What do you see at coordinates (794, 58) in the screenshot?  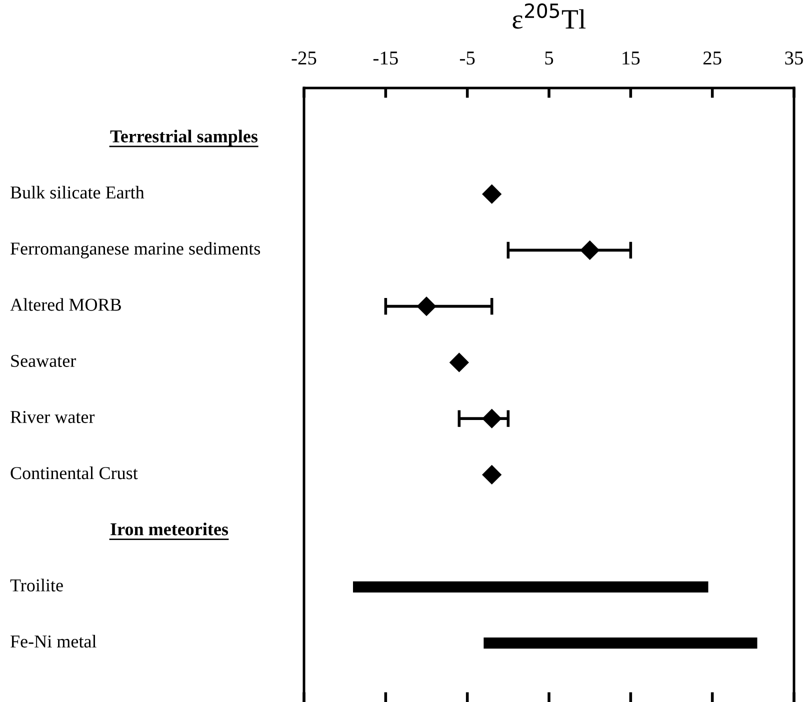 I see `x-tick-label: 35` at bounding box center [794, 58].